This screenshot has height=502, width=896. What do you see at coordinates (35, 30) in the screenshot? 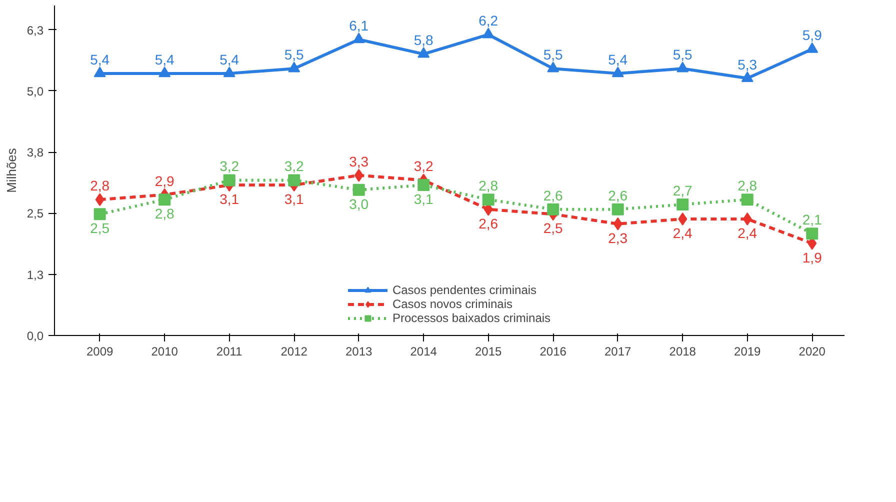
I see `y-tick-label: 6,3` at bounding box center [35, 30].